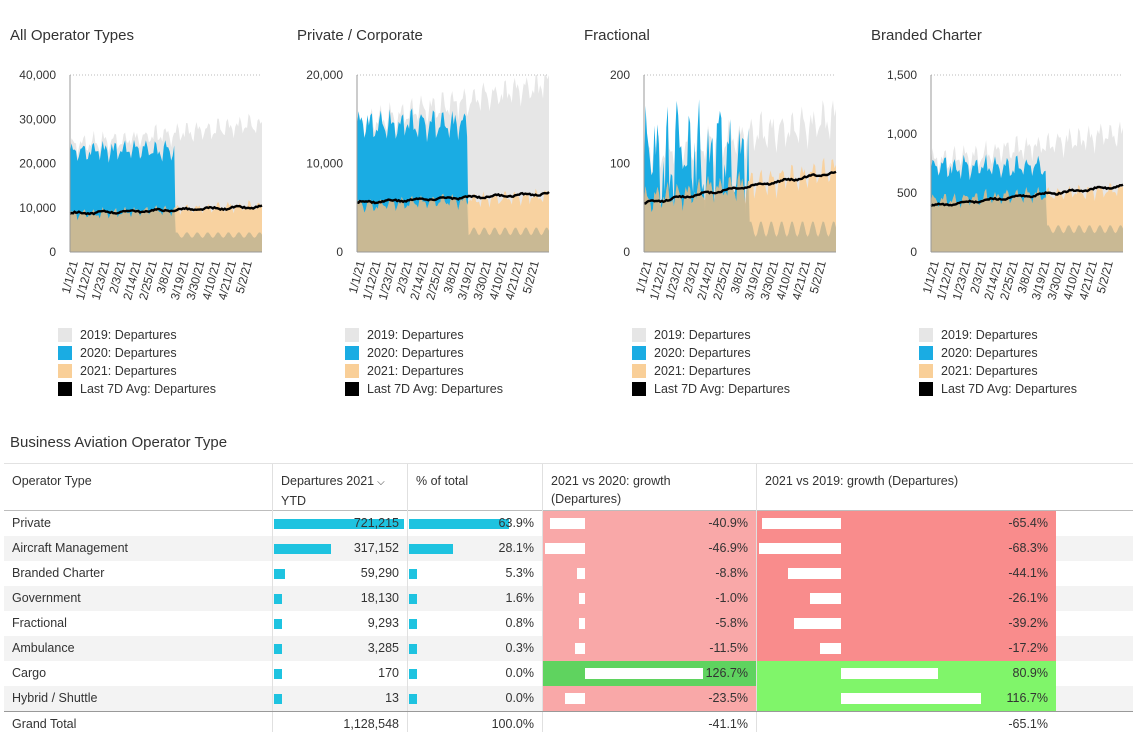 The image size is (1133, 732). Describe the element at coordinates (415, 371) in the screenshot. I see `legend-label: 2021: Departures` at that location.